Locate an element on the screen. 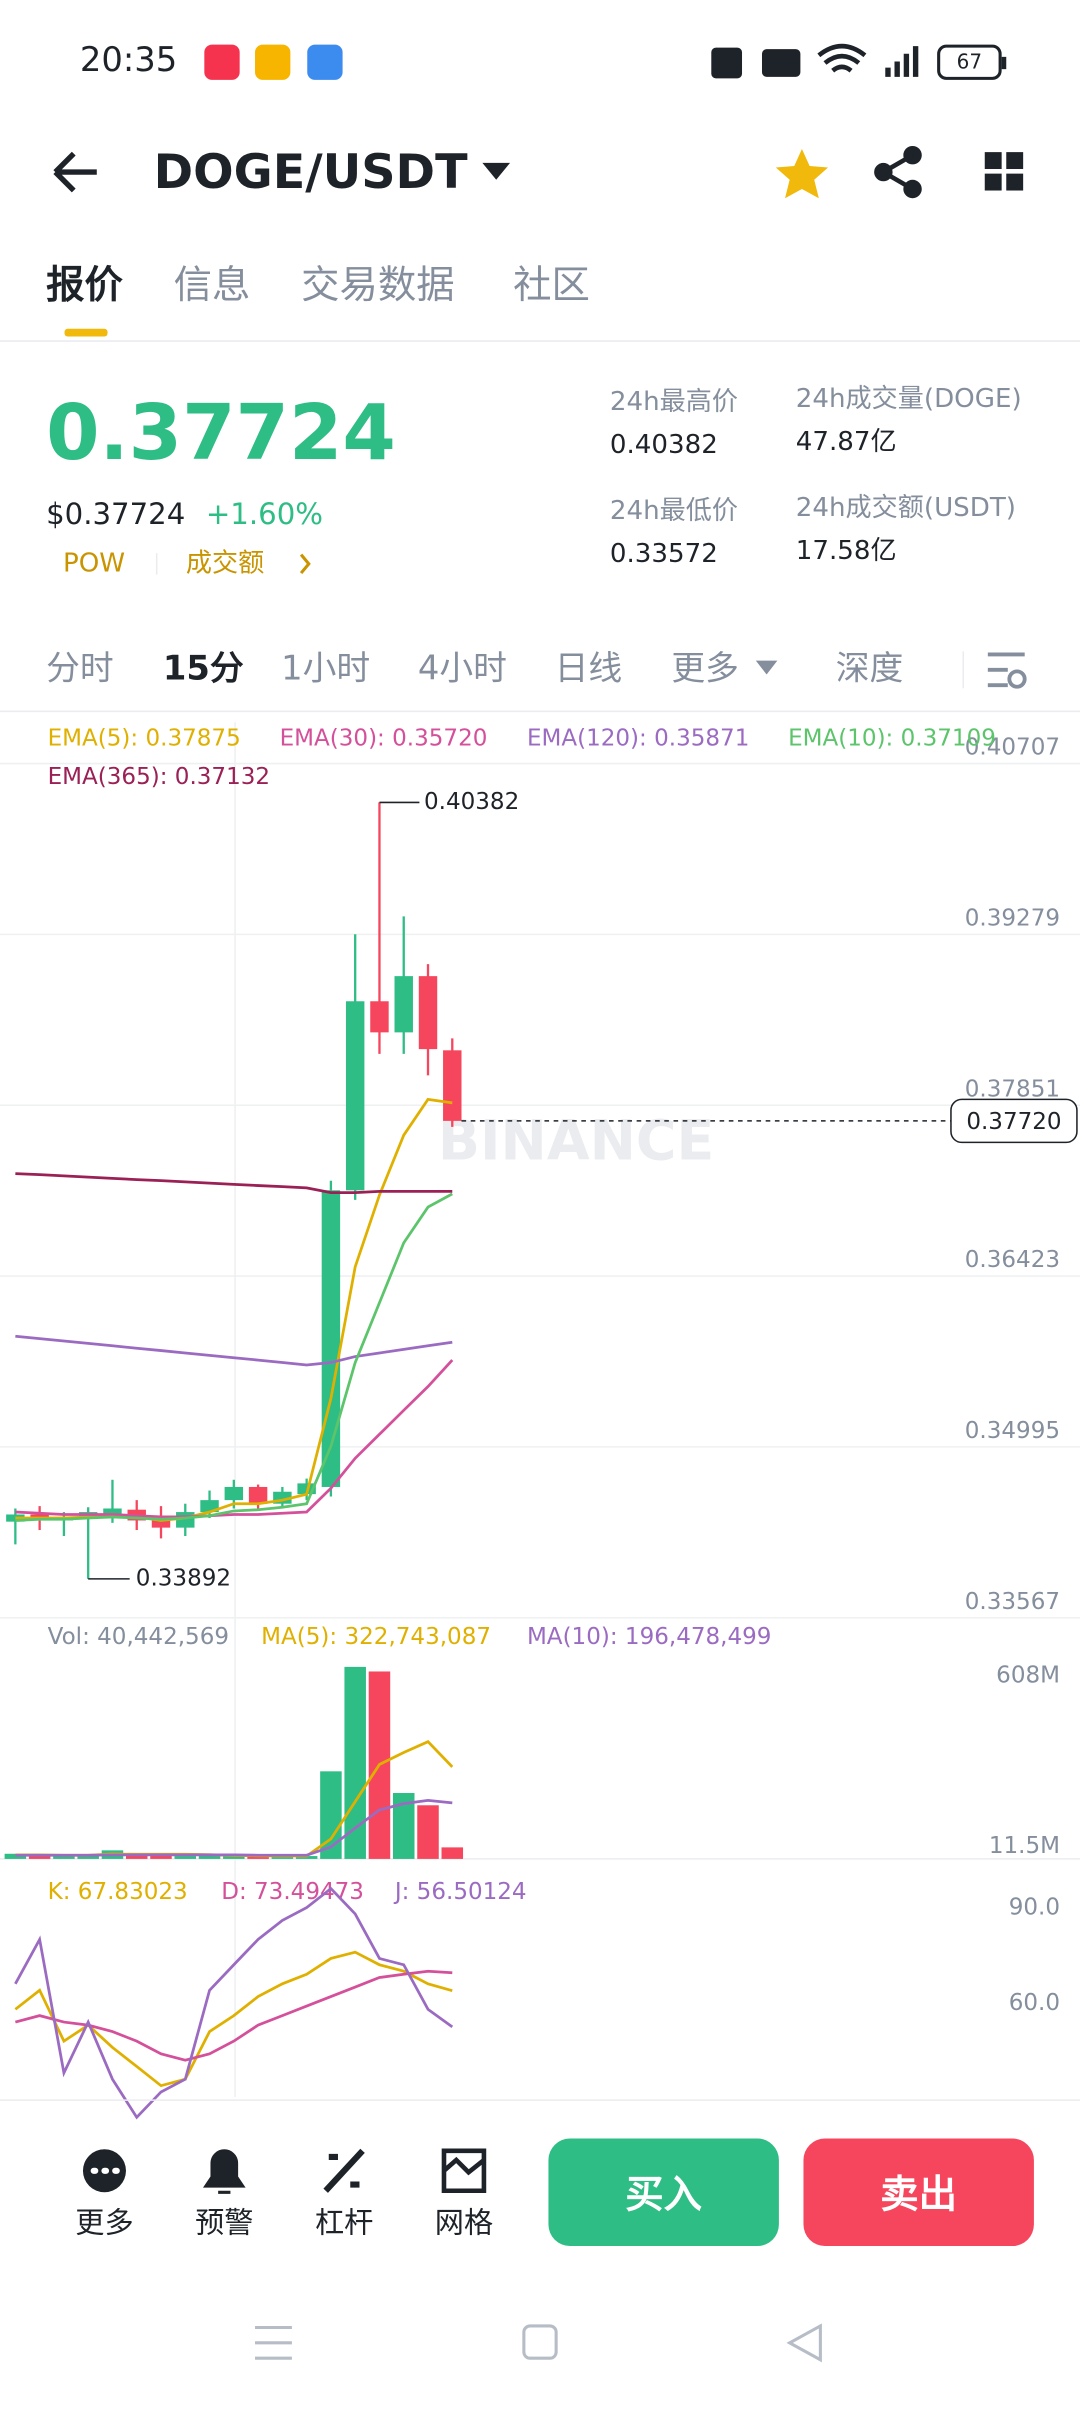 The width and height of the screenshot is (1080, 2412). stat-label: 24h最低价 is located at coordinates (674, 511).